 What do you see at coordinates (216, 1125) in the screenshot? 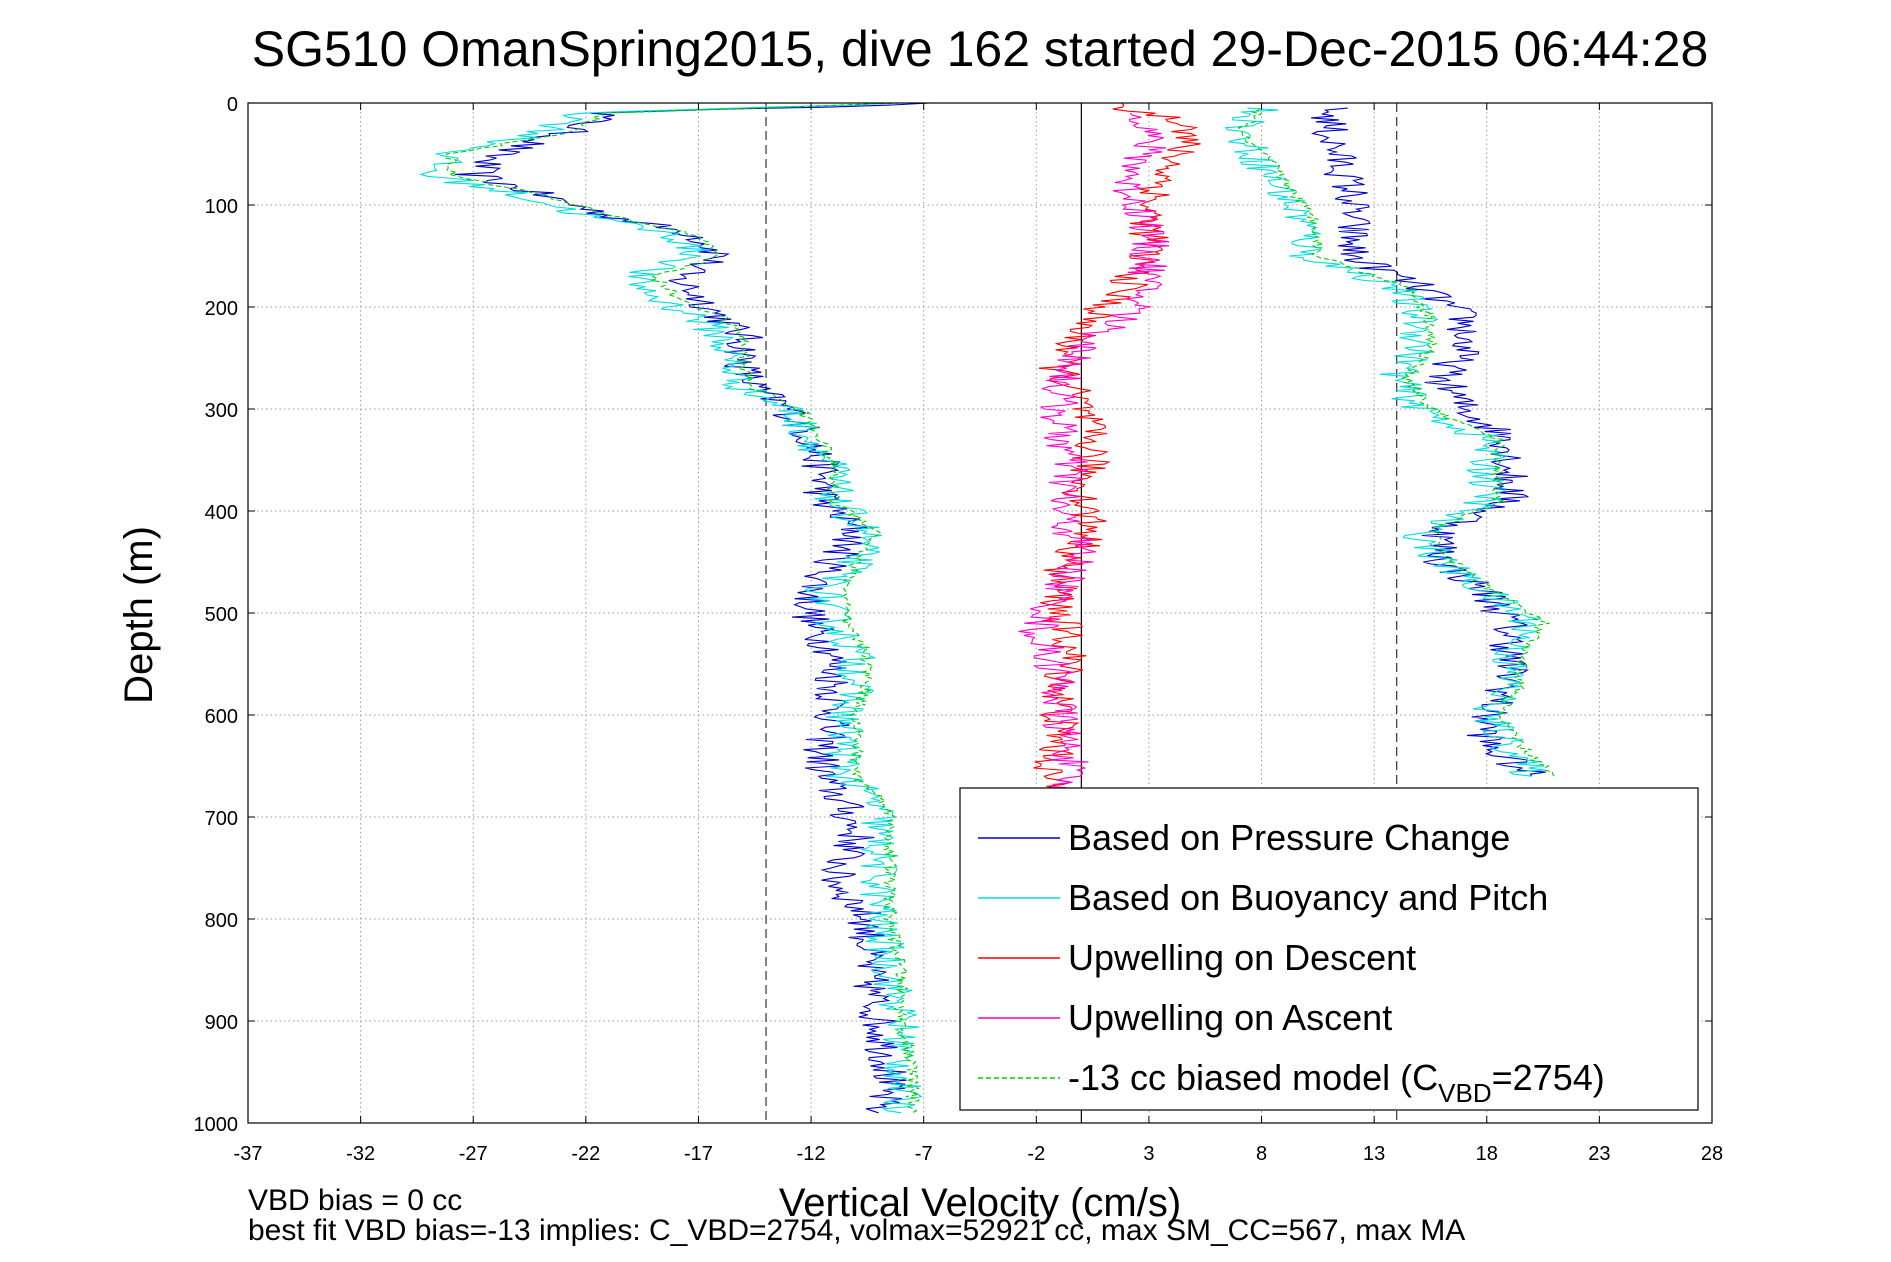
I see `y-tick-label: 1000` at bounding box center [216, 1125].